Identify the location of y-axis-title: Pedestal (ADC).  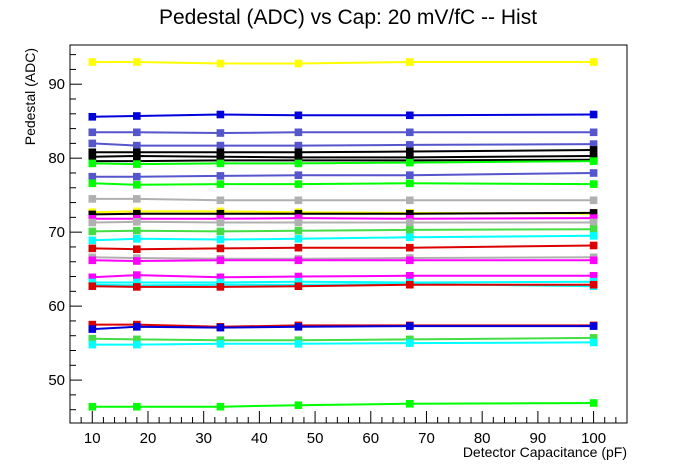
(30, 96).